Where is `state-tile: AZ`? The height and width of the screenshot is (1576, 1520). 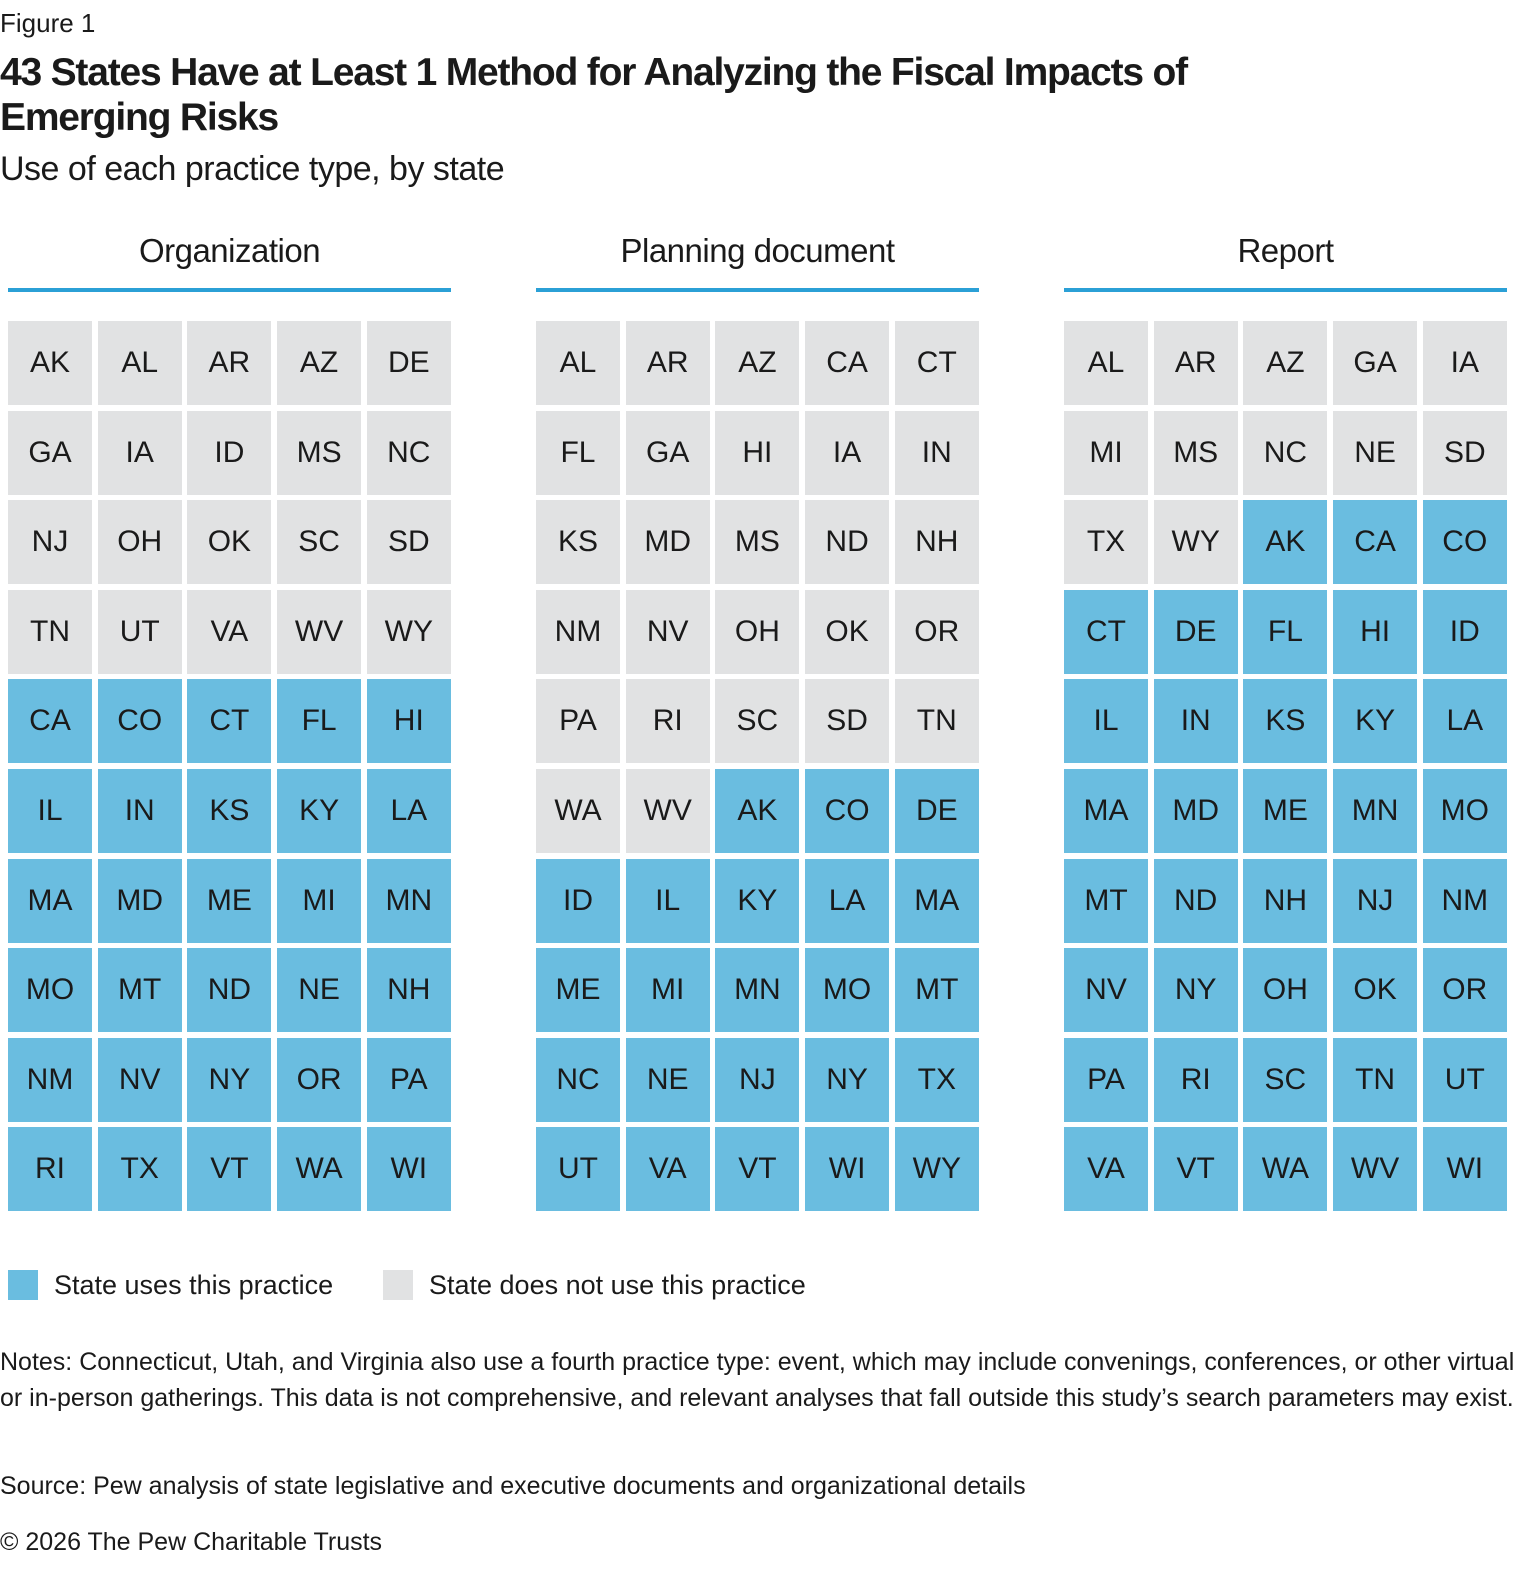
state-tile: AZ is located at coordinates (757, 363).